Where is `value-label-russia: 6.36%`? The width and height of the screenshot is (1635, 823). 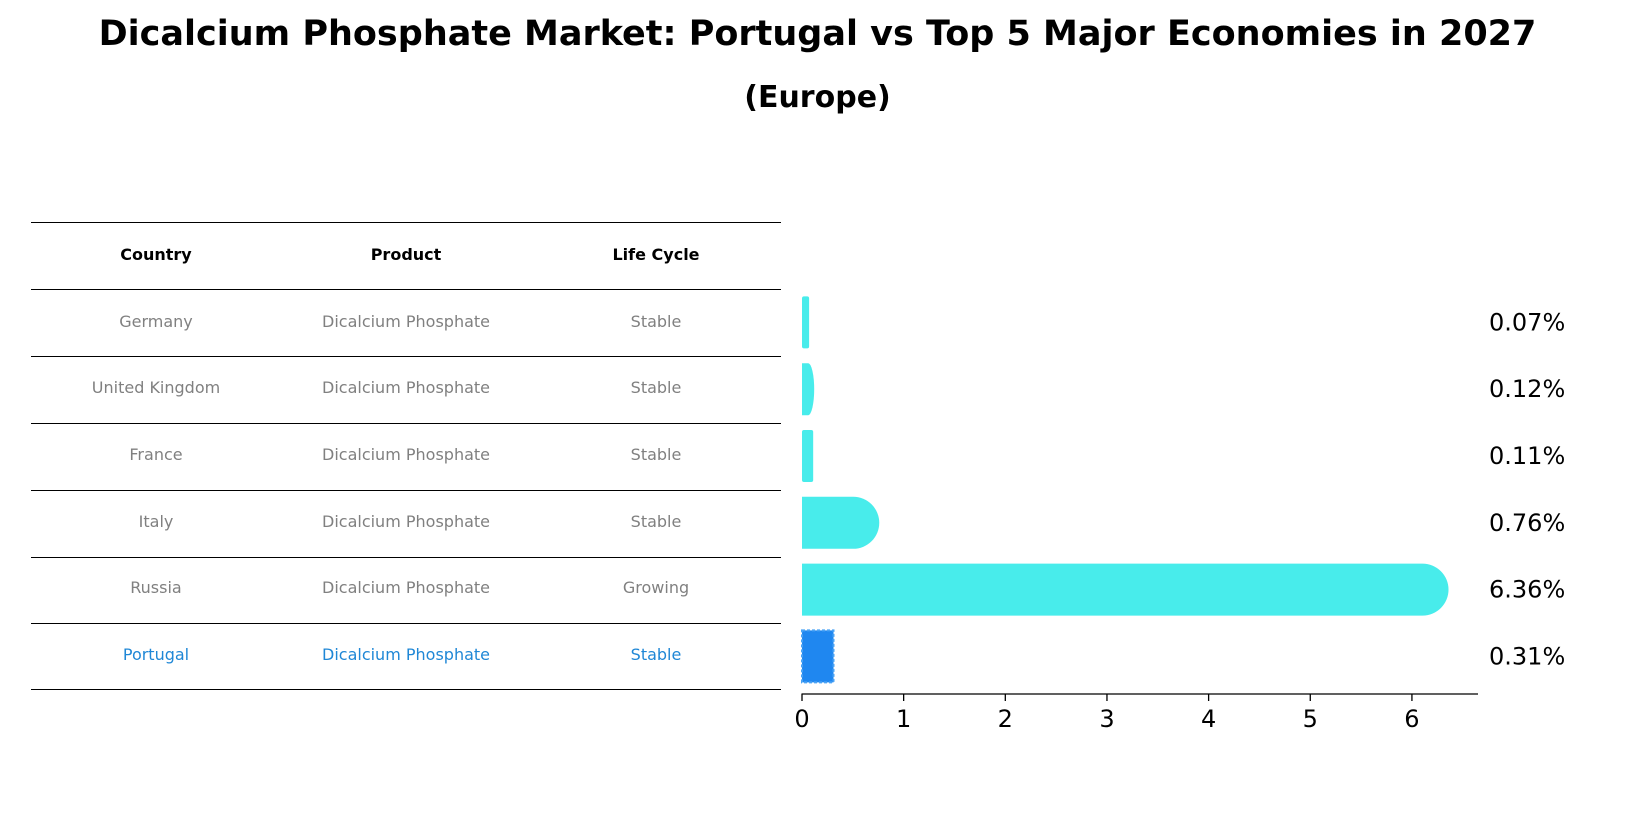
value-label-russia: 6.36% is located at coordinates (1527, 590).